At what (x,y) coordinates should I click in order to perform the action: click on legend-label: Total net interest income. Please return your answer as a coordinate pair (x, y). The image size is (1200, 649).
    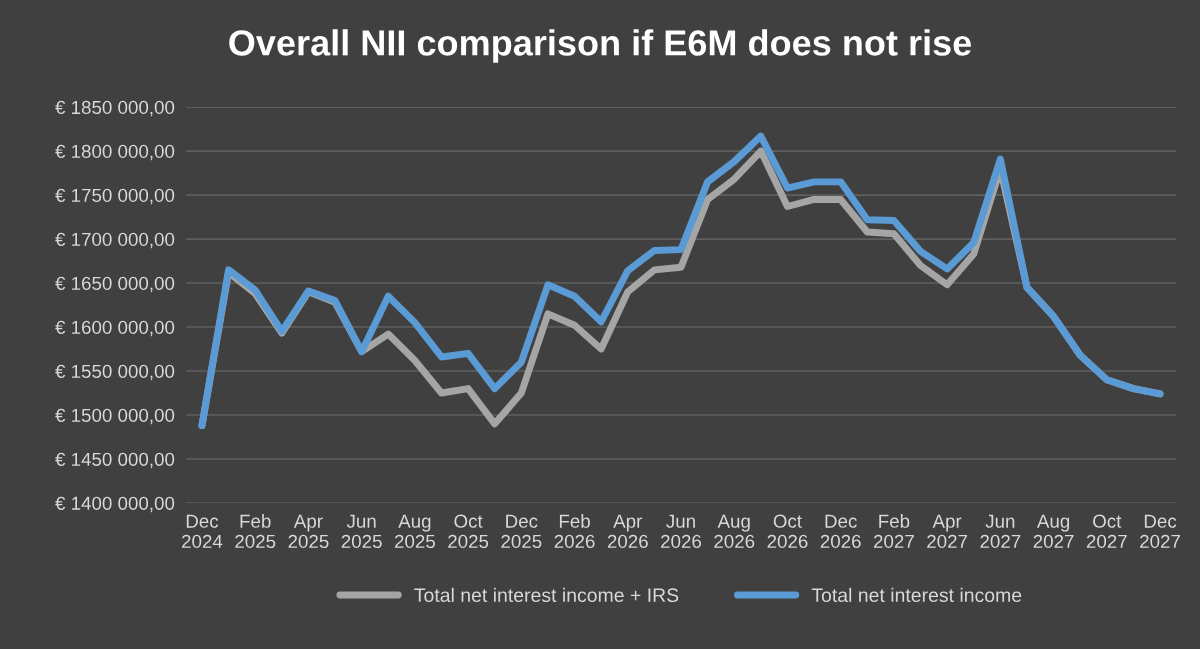
    Looking at the image, I should click on (916, 595).